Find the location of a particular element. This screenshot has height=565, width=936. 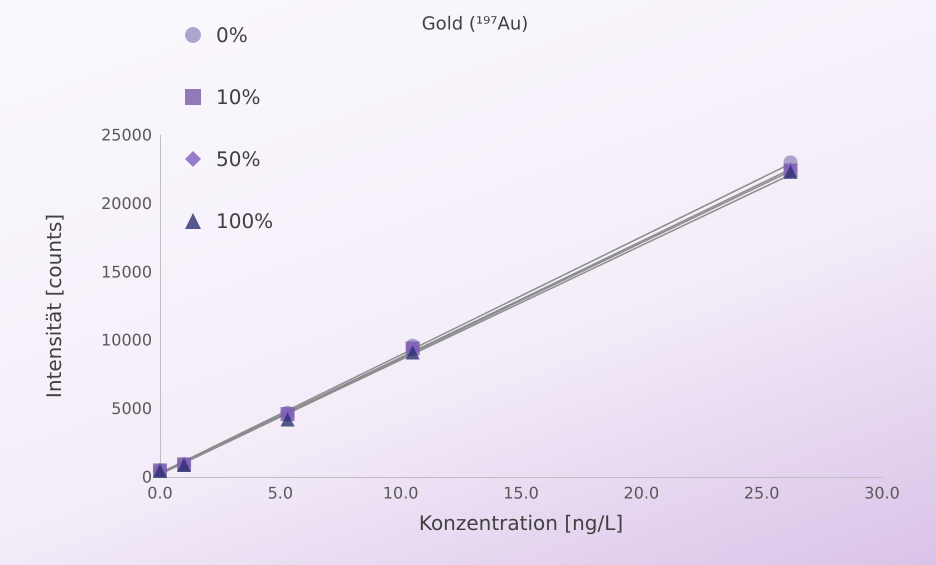

legend-label: 10% is located at coordinates (238, 97).